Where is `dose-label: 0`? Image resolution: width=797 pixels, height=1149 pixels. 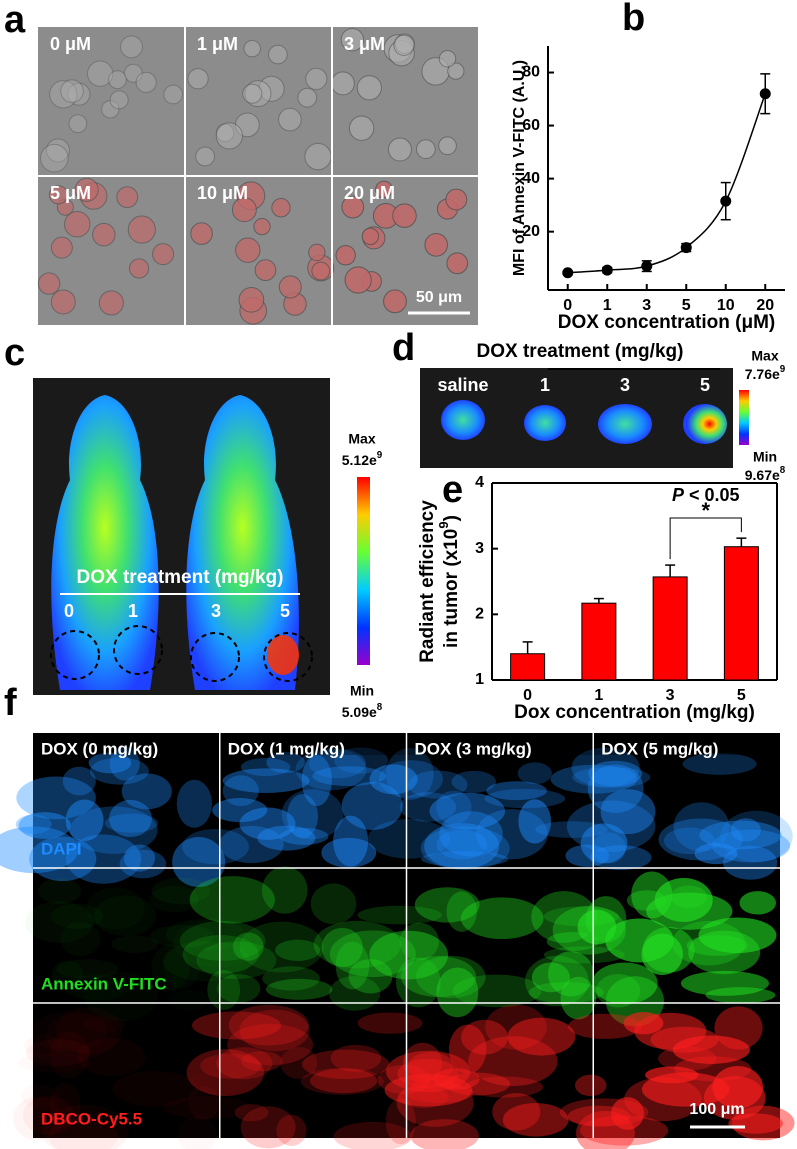
dose-label: 0 is located at coordinates (69, 611).